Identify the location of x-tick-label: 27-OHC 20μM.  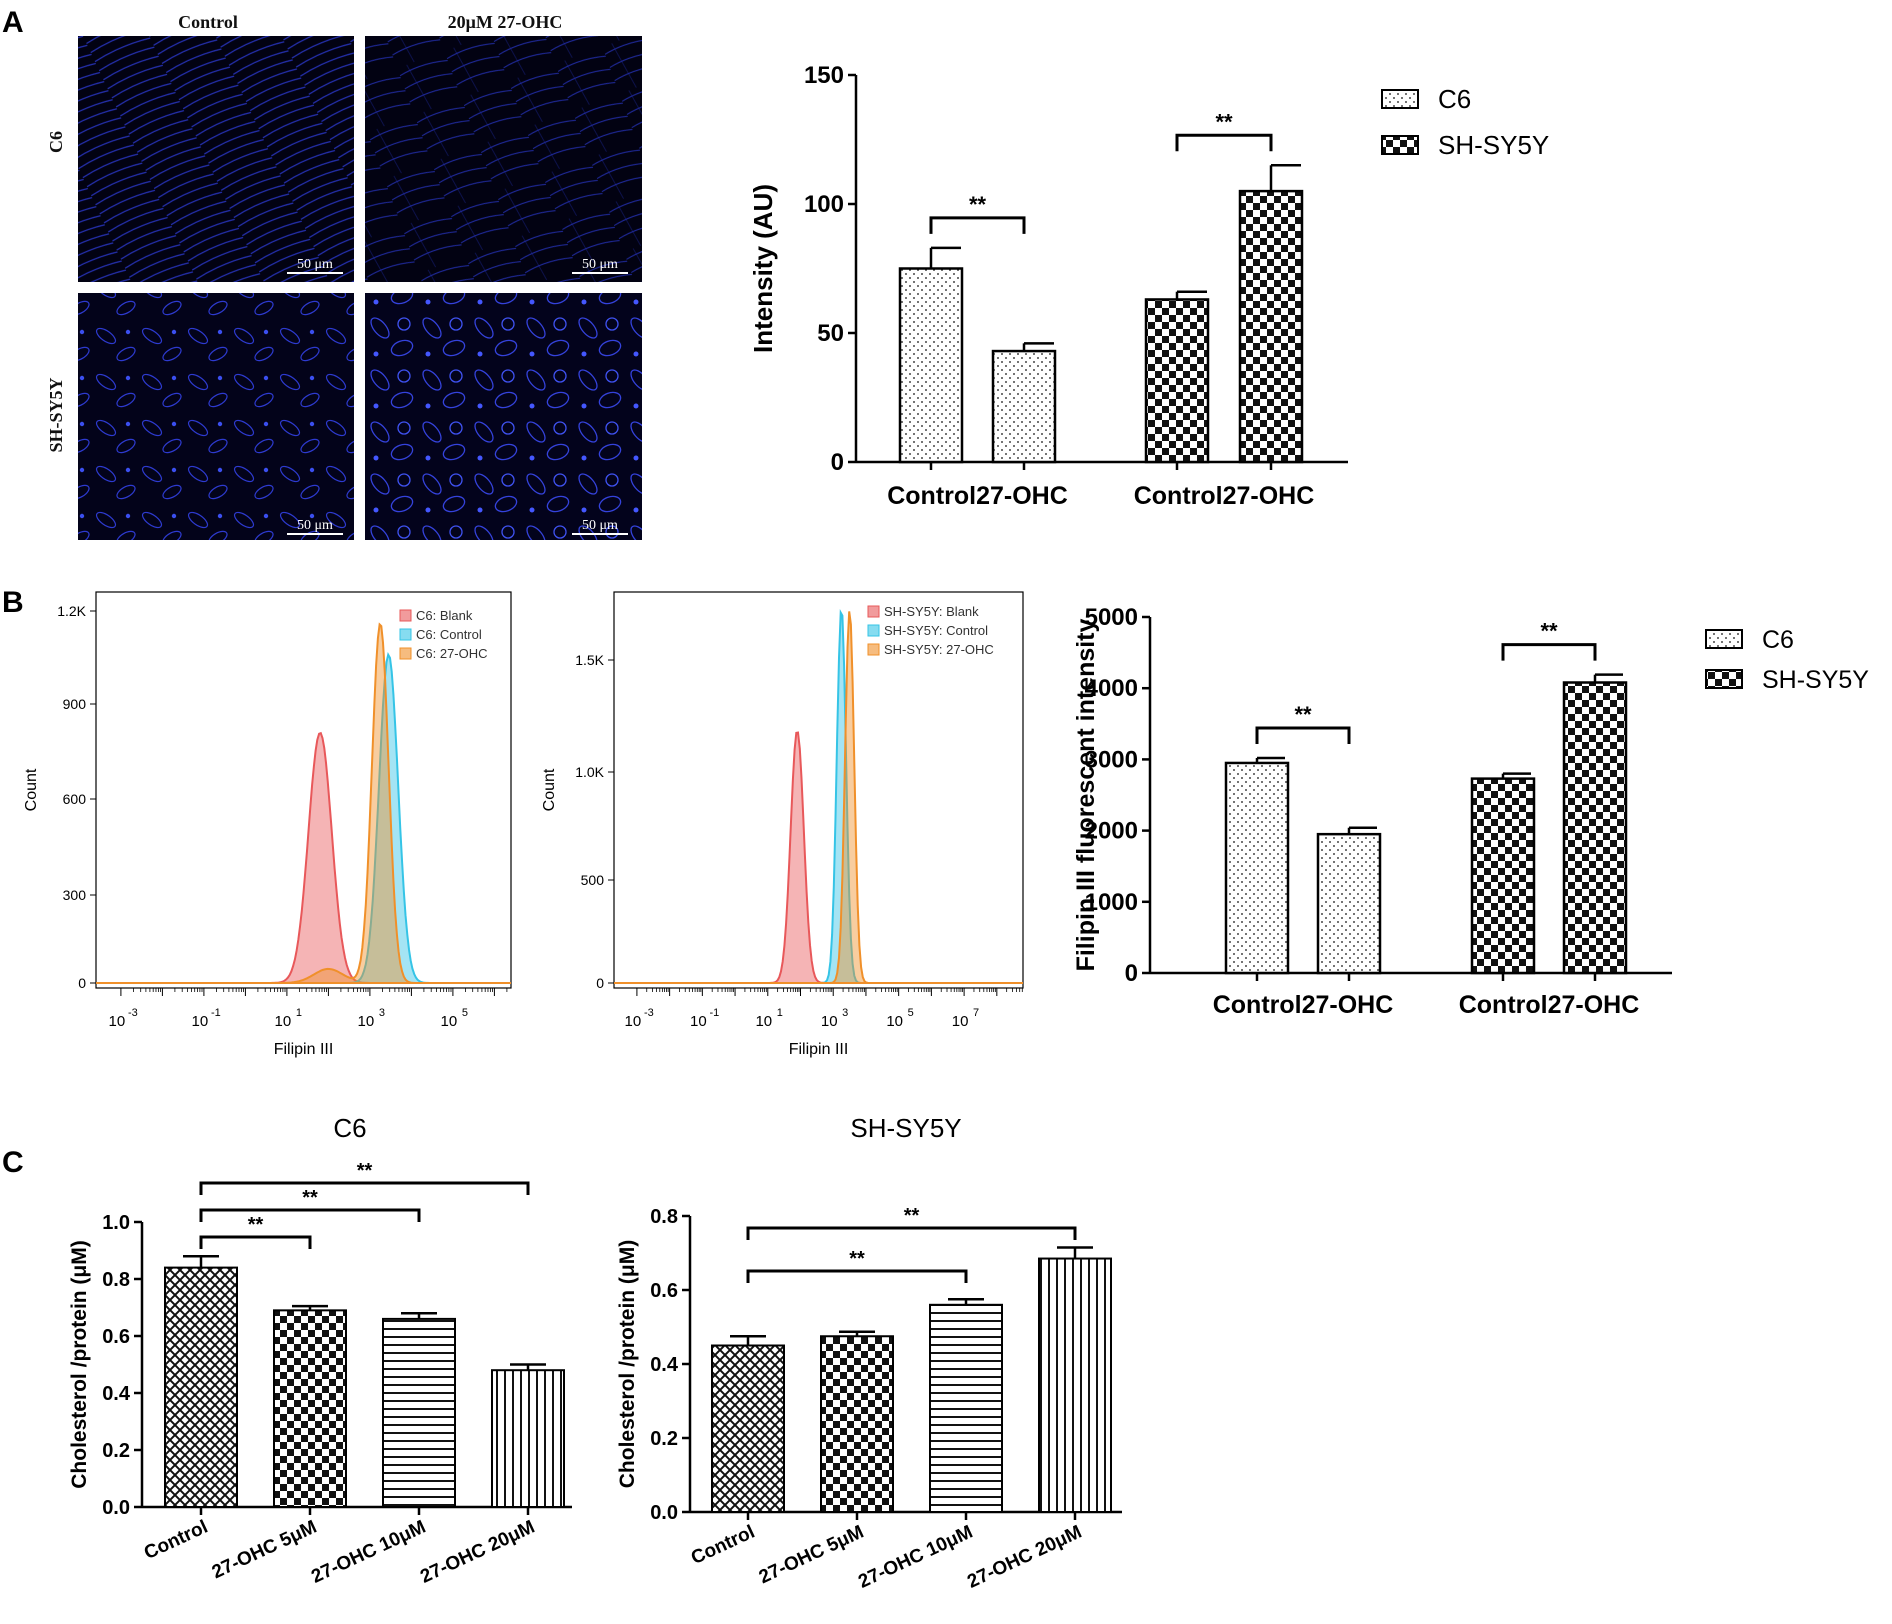
(1024, 1556).